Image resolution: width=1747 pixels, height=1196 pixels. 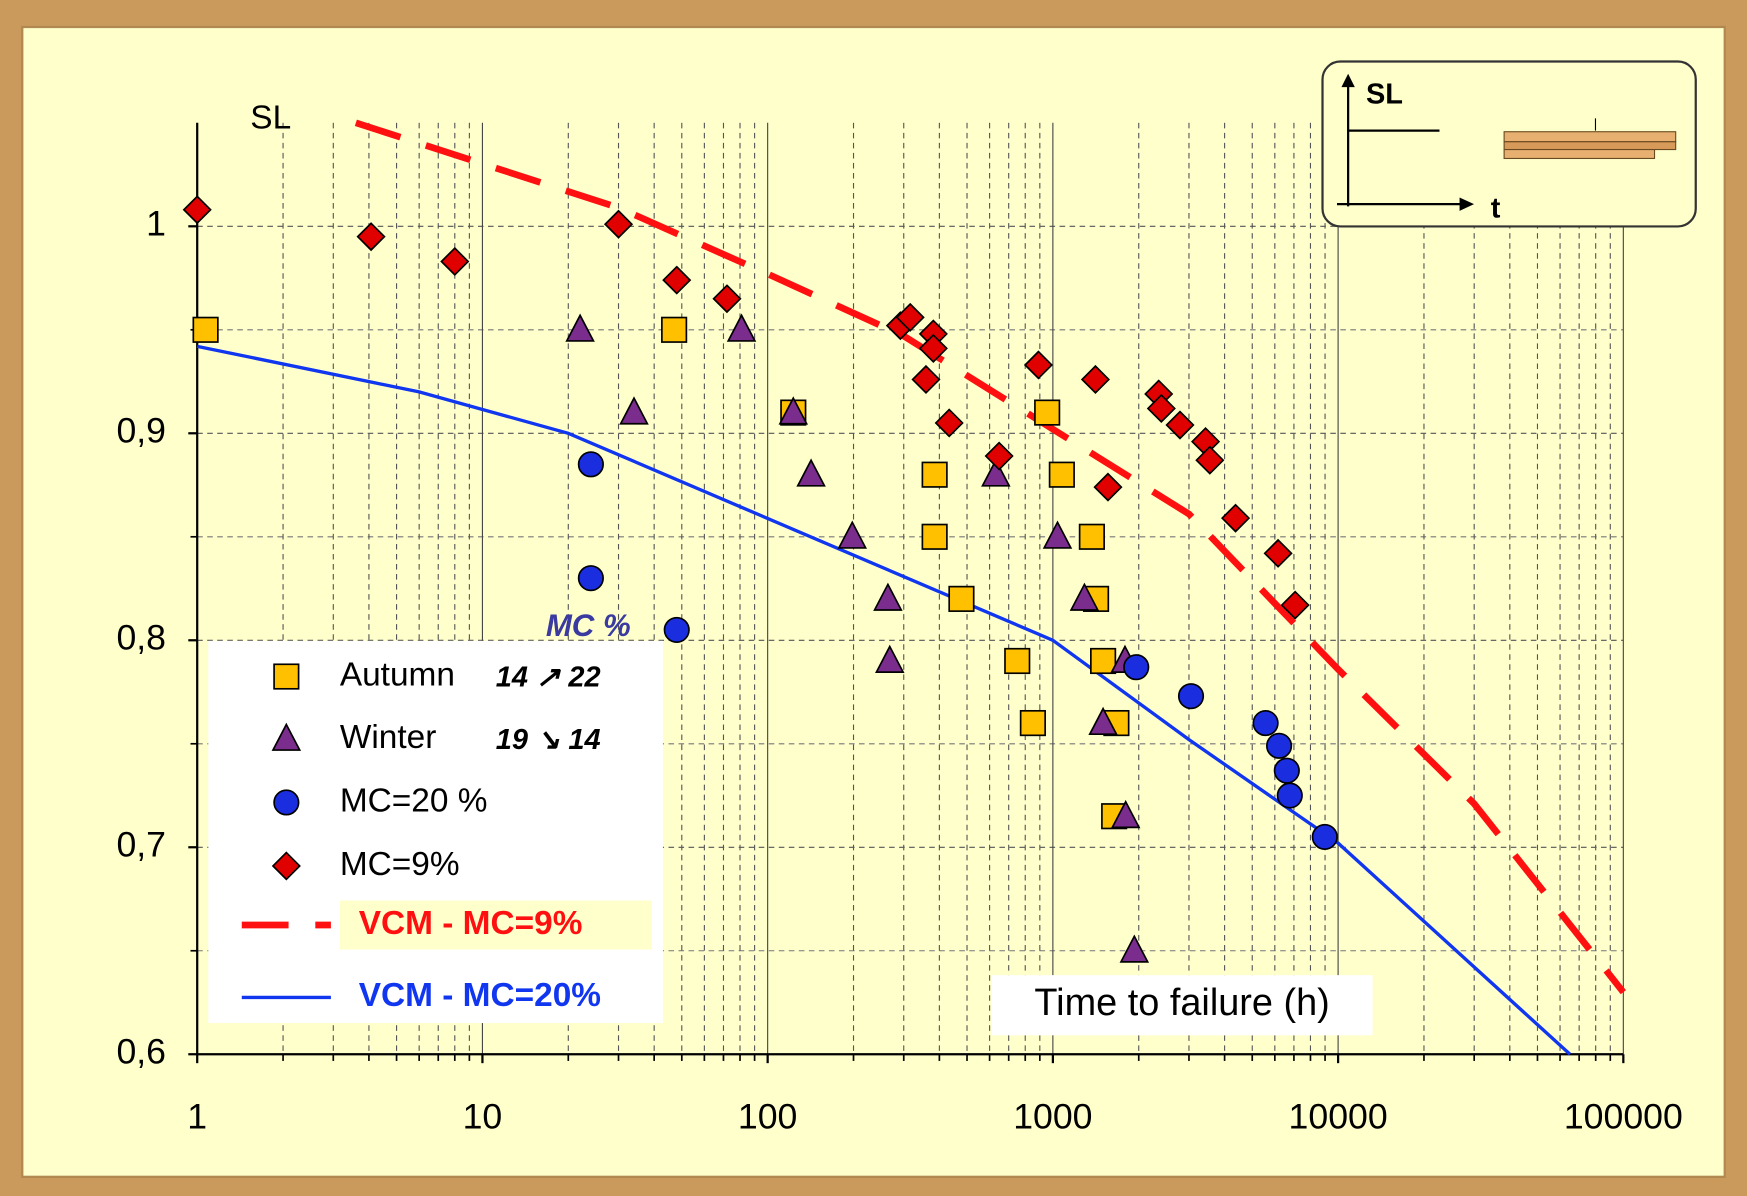 I want to click on y-axis-label: SL, so click(x=270, y=117).